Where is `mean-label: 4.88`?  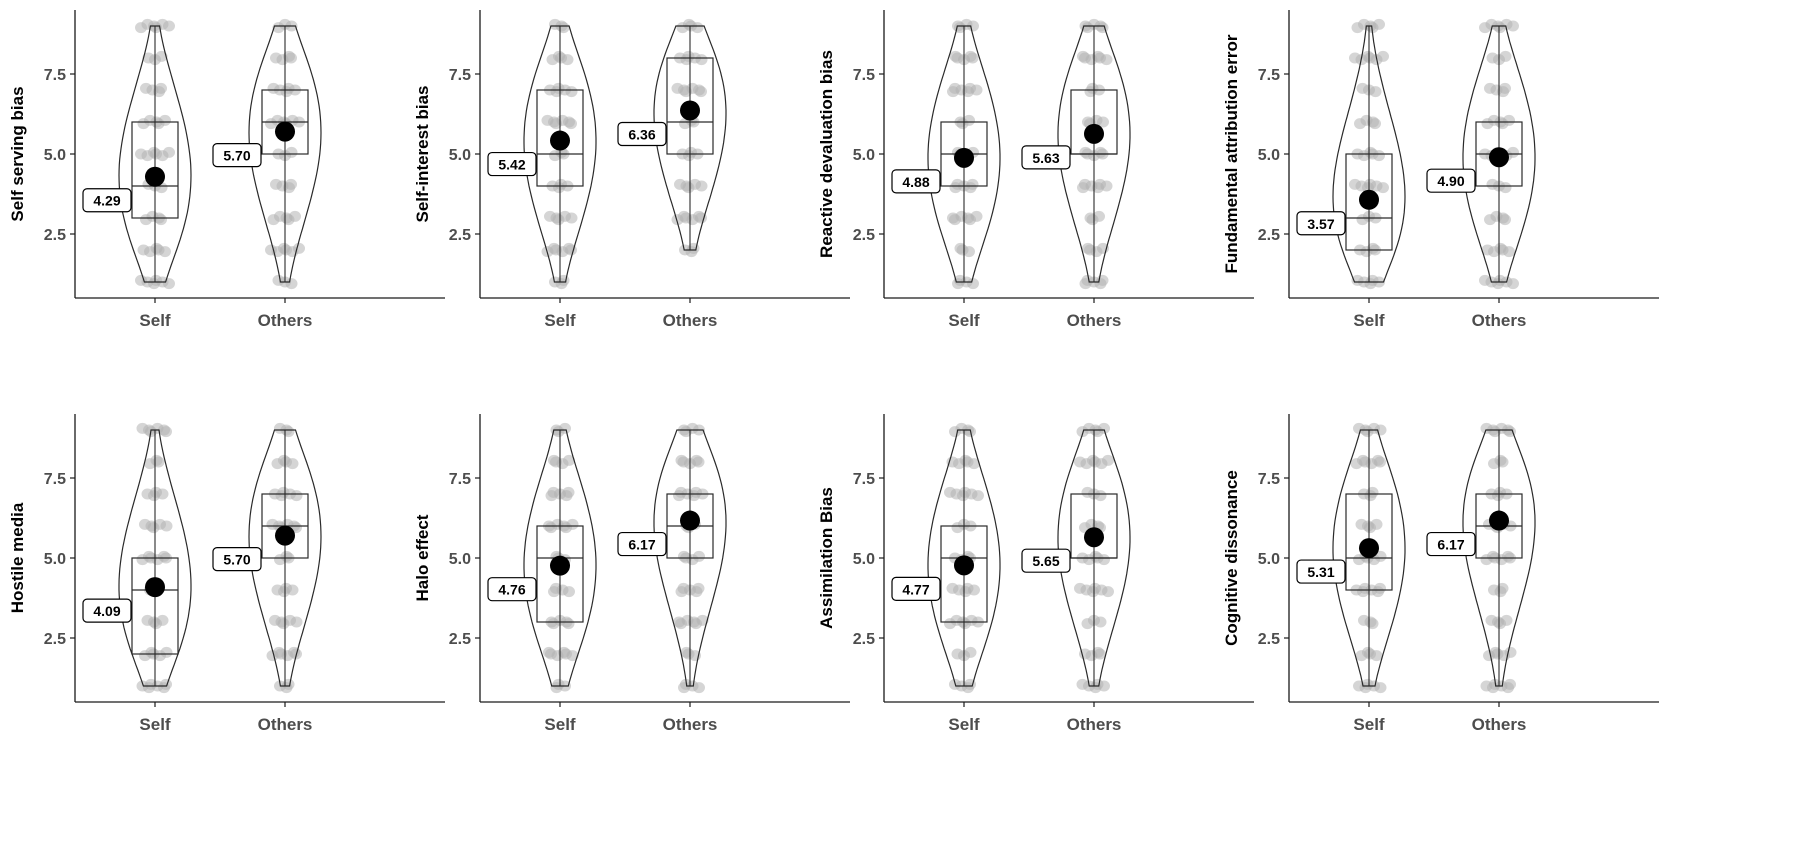
mean-label: 4.88 is located at coordinates (915, 182).